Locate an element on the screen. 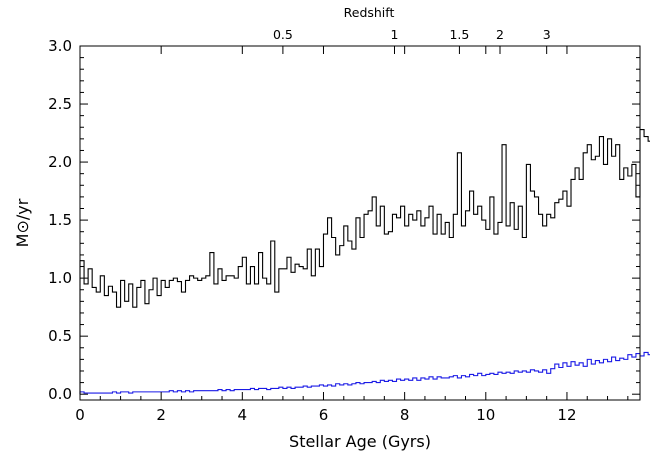 The height and width of the screenshot is (455, 650). top-tick-label: 3 is located at coordinates (547, 34).